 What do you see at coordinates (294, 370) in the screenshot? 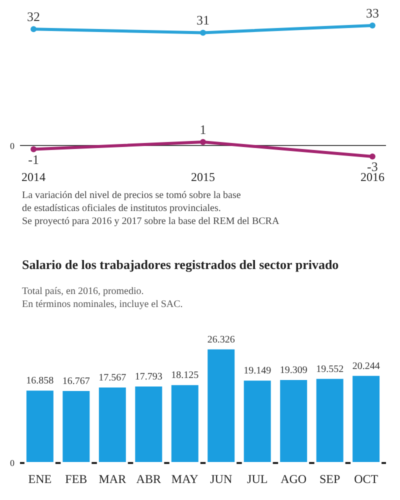
I see `data-label: 19.309` at bounding box center [294, 370].